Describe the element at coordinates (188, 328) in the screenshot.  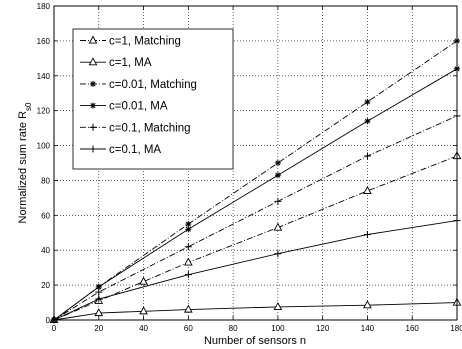
I see `x-tick-label: 60` at that location.